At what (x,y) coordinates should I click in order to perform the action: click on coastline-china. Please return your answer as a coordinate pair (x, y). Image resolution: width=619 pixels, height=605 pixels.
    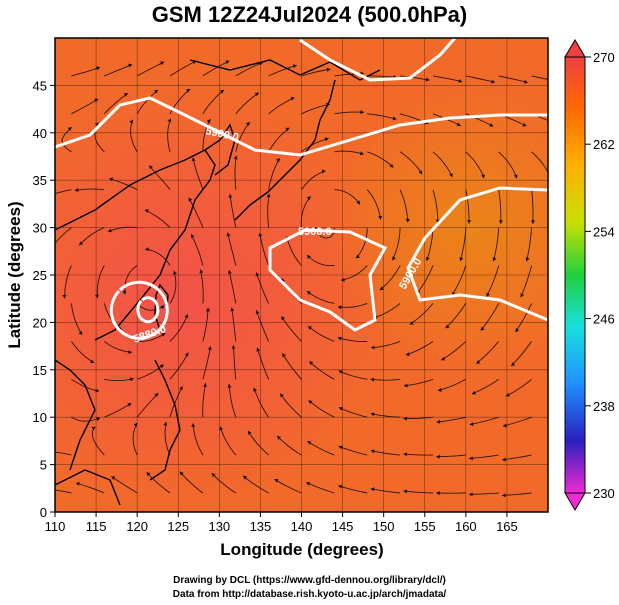
    Looking at the image, I should click on (135, 245).